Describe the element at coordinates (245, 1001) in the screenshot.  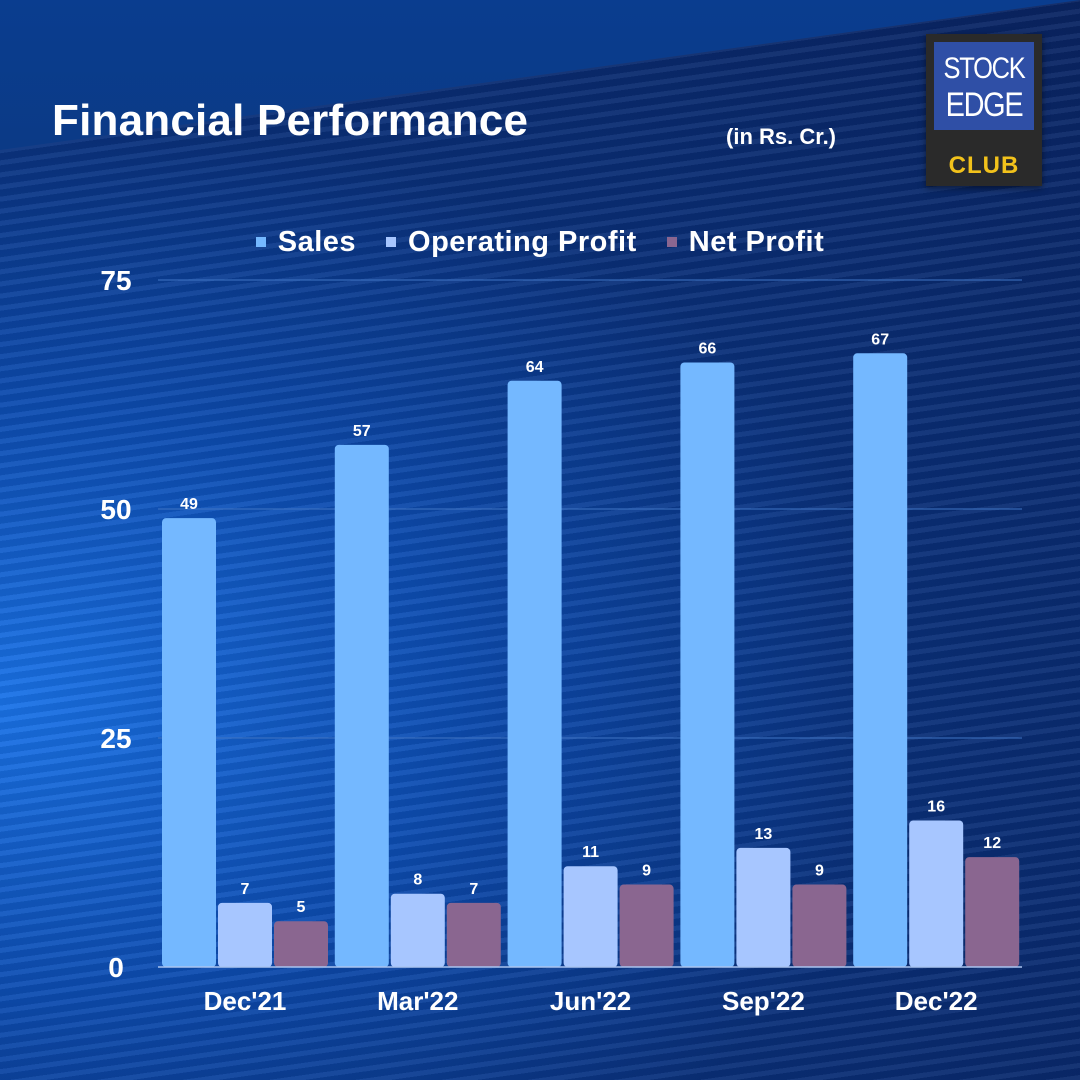
I see `x-tick-label-dec-21: Dec'21` at that location.